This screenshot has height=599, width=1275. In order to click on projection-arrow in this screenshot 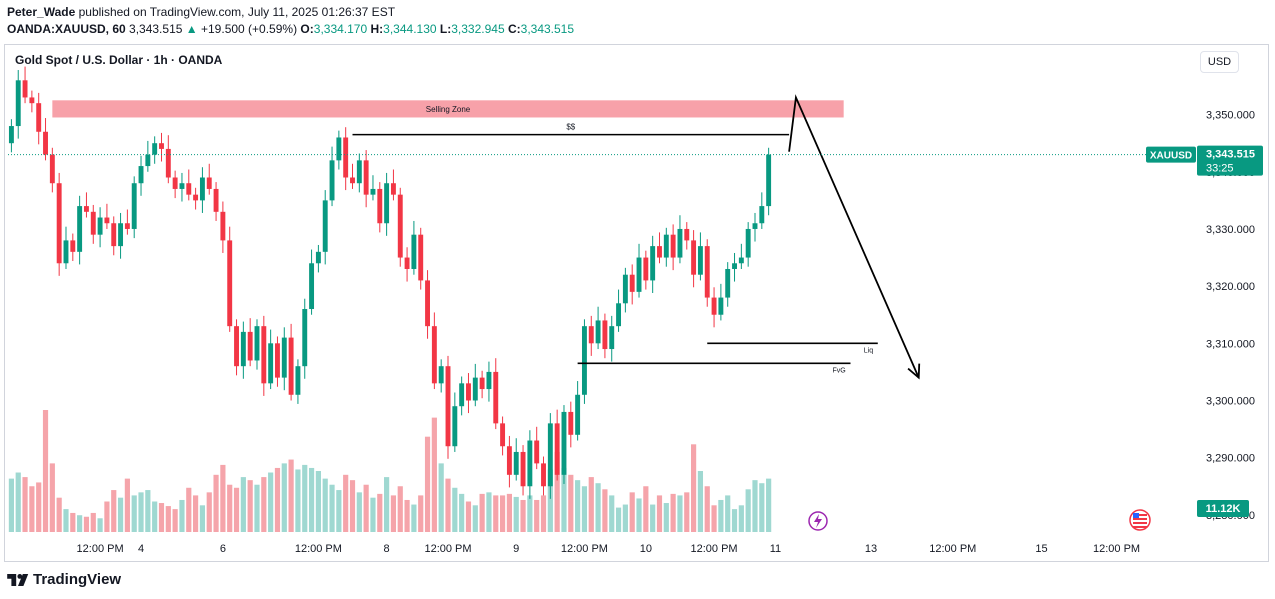, I will do `click(854, 236)`.